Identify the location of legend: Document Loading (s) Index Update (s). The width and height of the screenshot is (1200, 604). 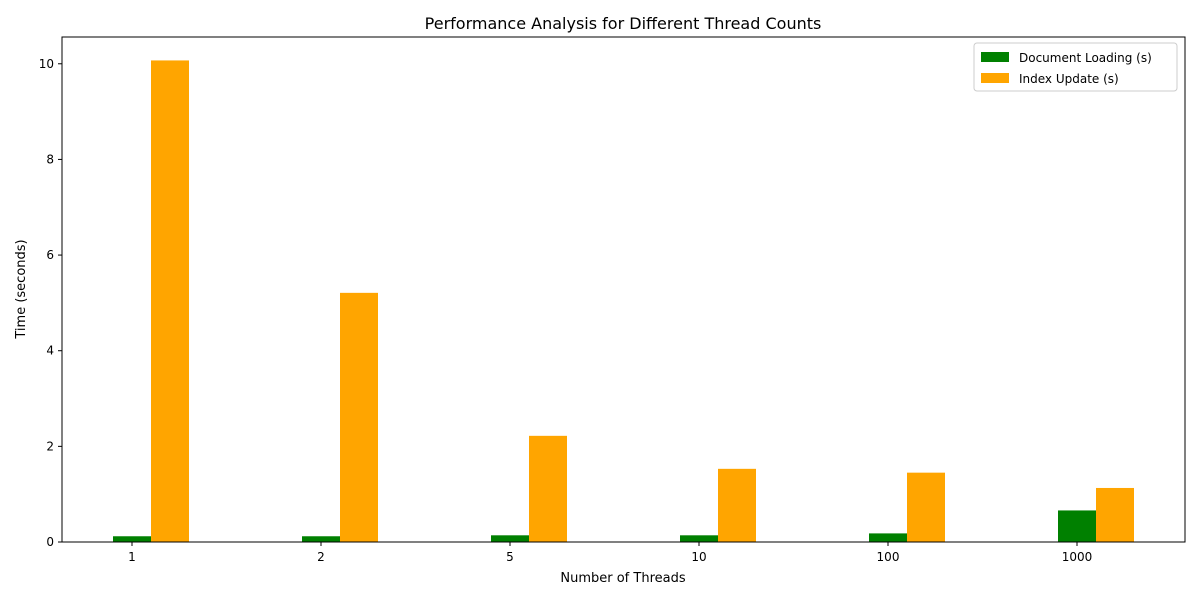
(1075, 67).